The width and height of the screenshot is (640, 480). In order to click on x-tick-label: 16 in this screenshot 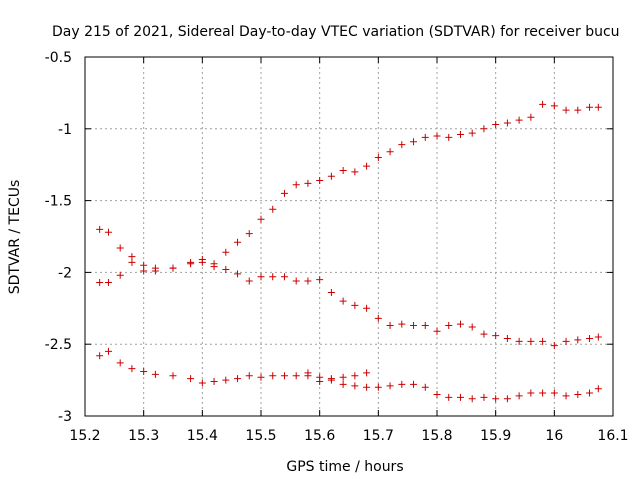, I will do `click(554, 436)`.